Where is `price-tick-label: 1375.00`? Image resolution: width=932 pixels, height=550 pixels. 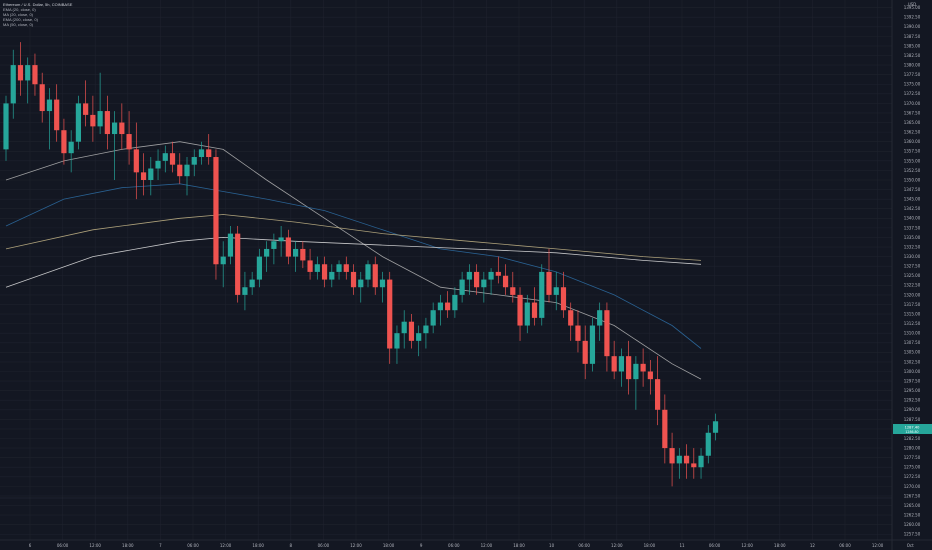
price-tick-label: 1375.00 is located at coordinates (912, 84).